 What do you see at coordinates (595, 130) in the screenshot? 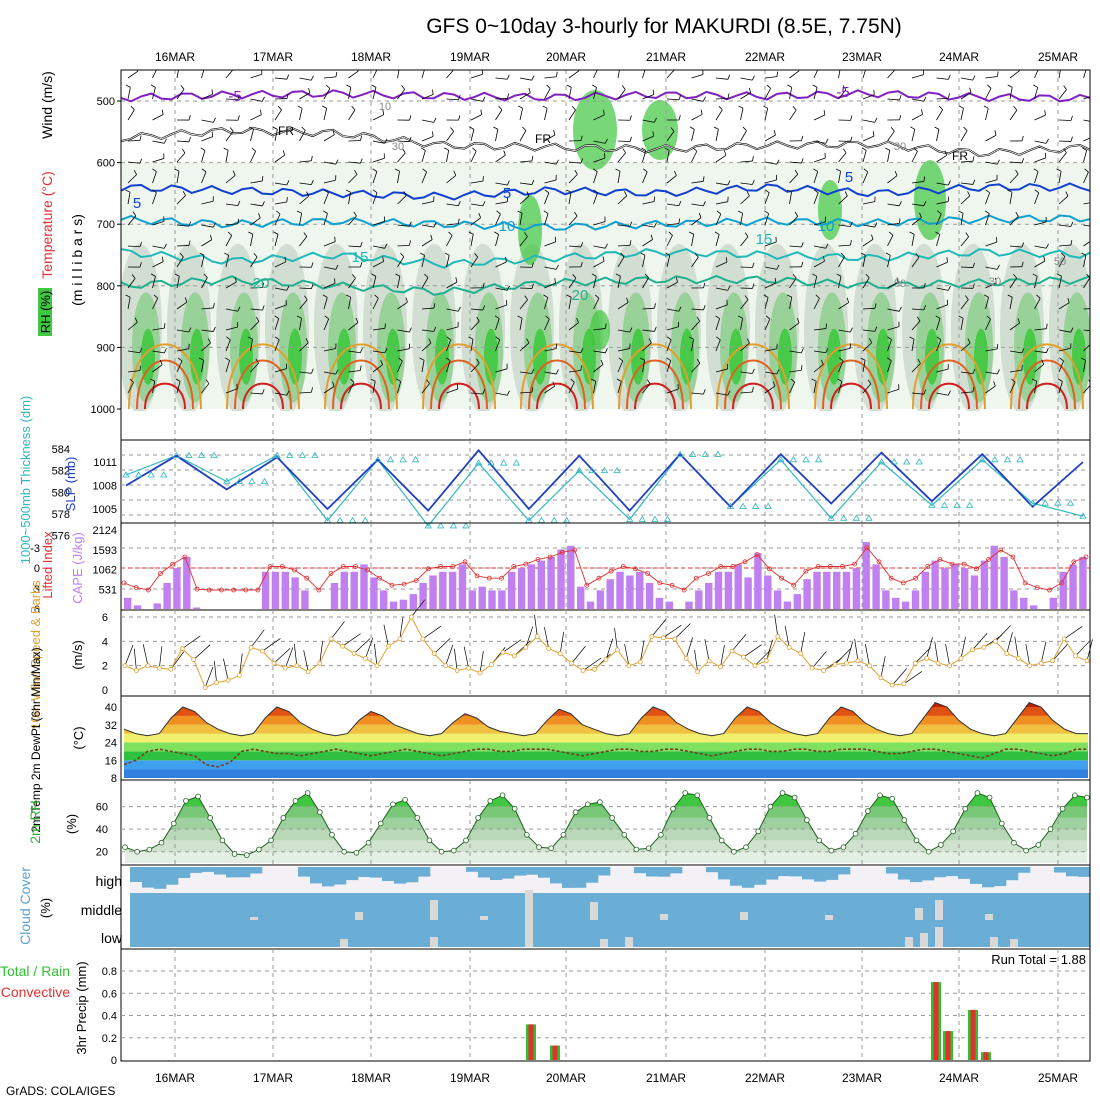
I see `rh-upper-patch` at bounding box center [595, 130].